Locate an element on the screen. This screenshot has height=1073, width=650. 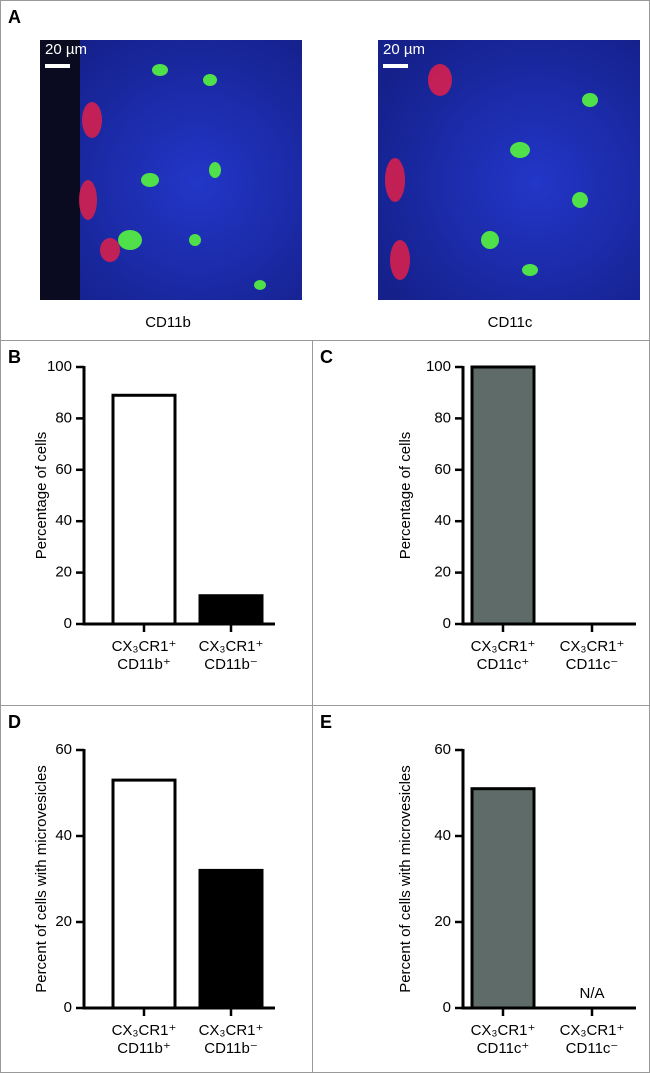
panel-label: E is located at coordinates (326, 722).